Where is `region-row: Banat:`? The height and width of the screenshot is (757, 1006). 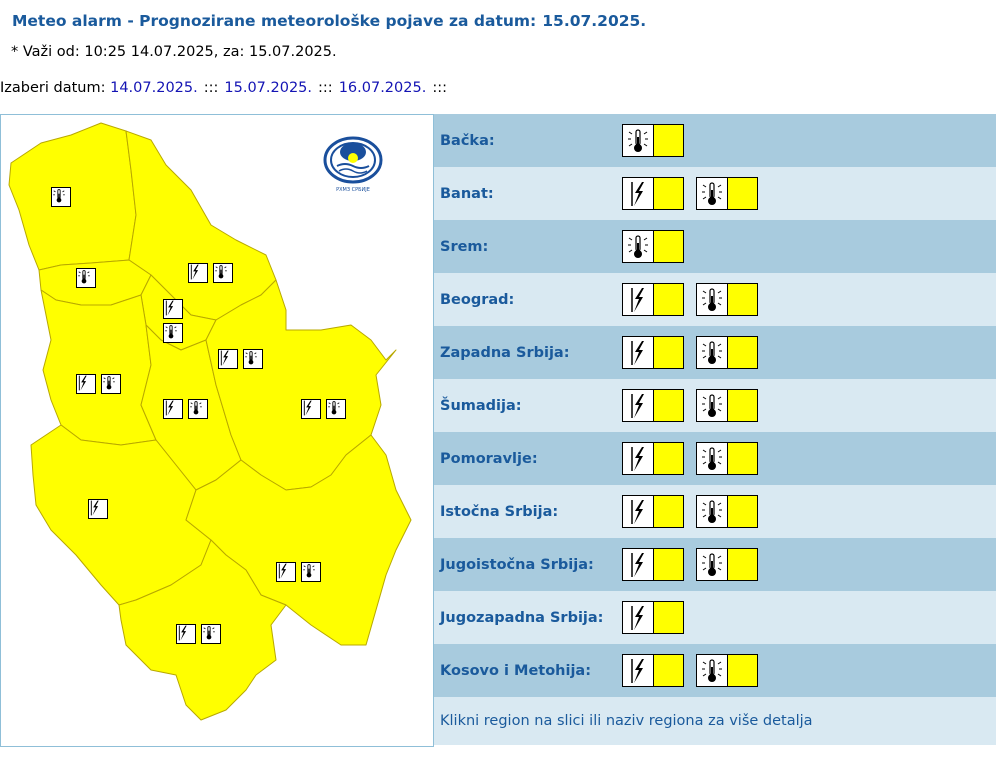 region-row: Banat: is located at coordinates (715, 193).